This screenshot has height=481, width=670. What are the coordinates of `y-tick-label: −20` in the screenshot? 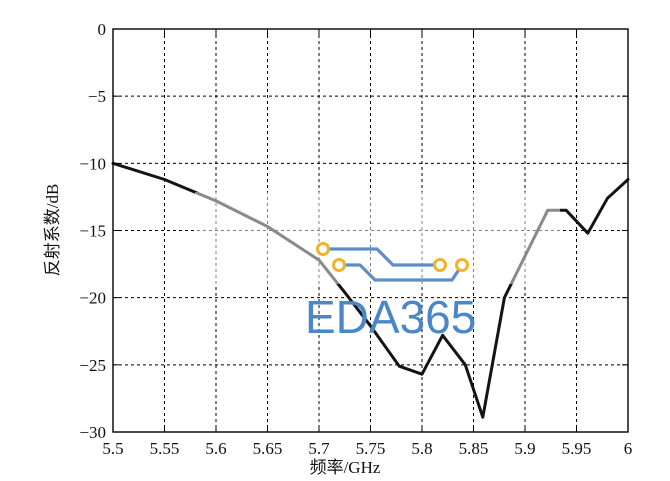 It's located at (92, 298).